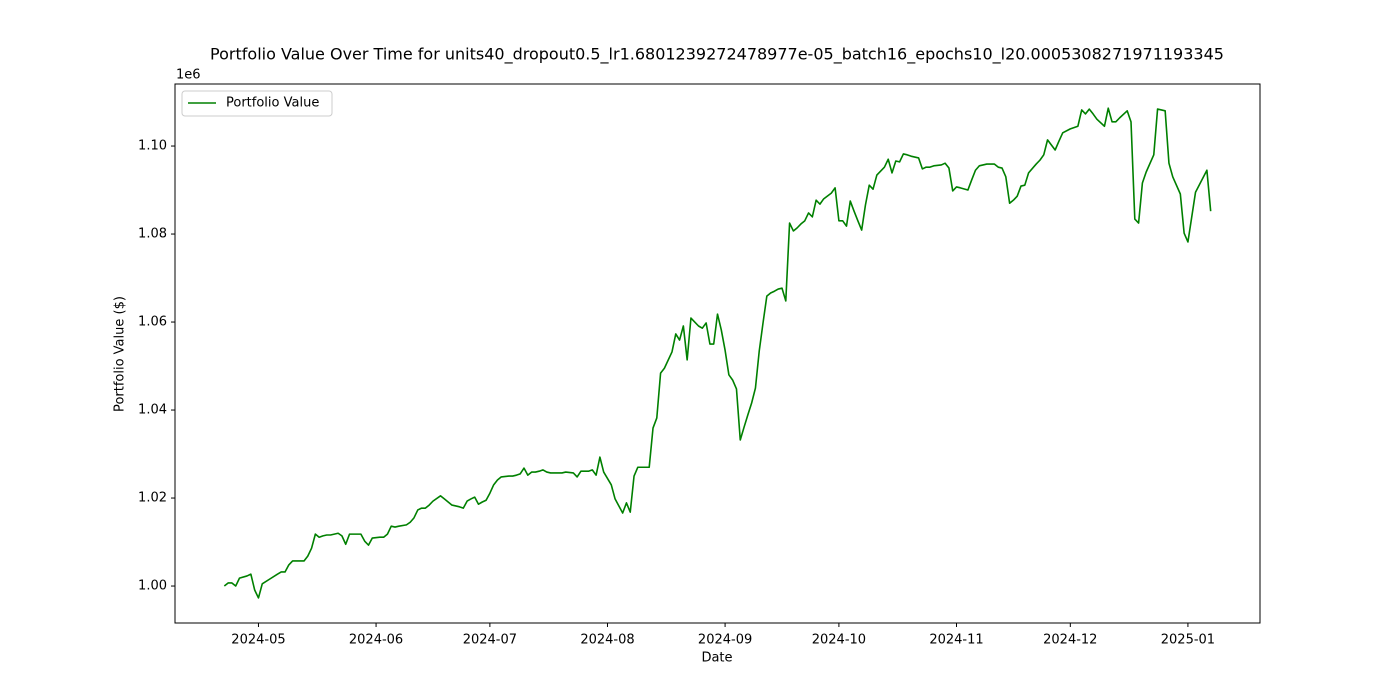 This screenshot has width=1400, height=700. What do you see at coordinates (258, 640) in the screenshot?
I see `x-tick-label: 2024-05` at bounding box center [258, 640].